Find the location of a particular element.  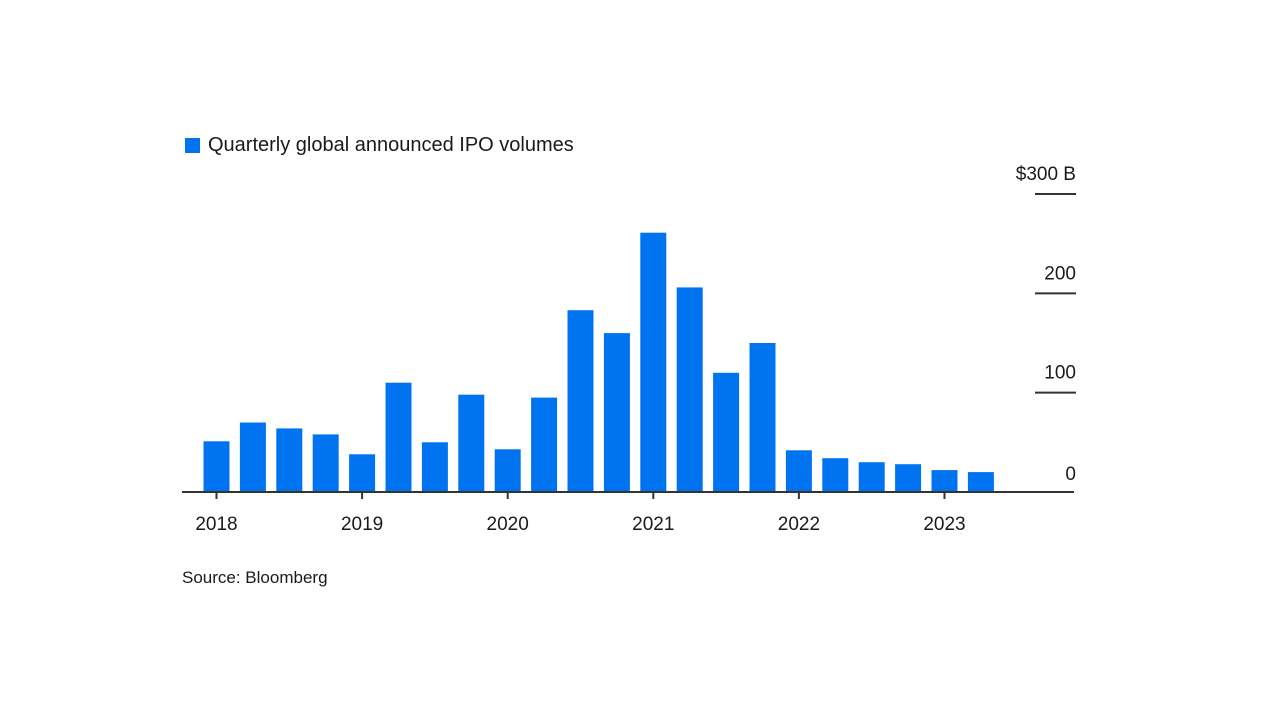

legend: Quarterly global announced IPO volumes is located at coordinates (379, 145).